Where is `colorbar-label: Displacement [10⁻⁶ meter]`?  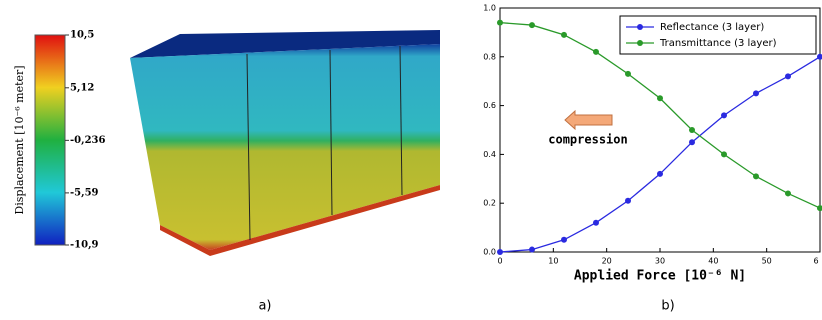 colorbar-label: Displacement [10⁻⁶ meter] is located at coordinates (19, 139).